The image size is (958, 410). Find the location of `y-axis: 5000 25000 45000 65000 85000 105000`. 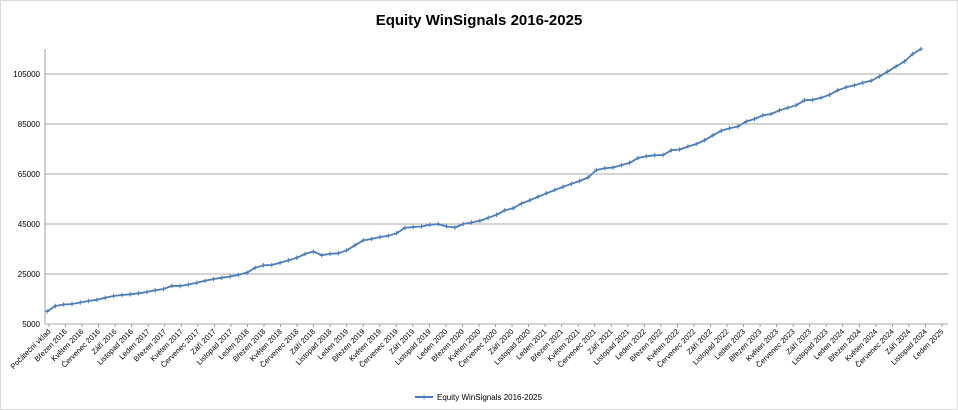

y-axis: 5000 25000 45000 65000 85000 105000 is located at coordinates (29, 189).